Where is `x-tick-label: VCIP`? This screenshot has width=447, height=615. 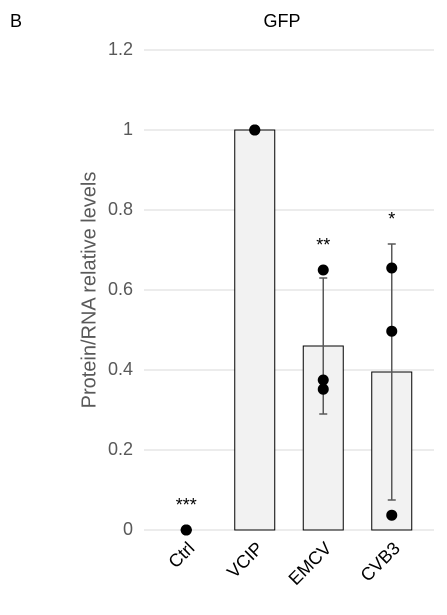
x-tick-label: VCIP is located at coordinates (245, 560).